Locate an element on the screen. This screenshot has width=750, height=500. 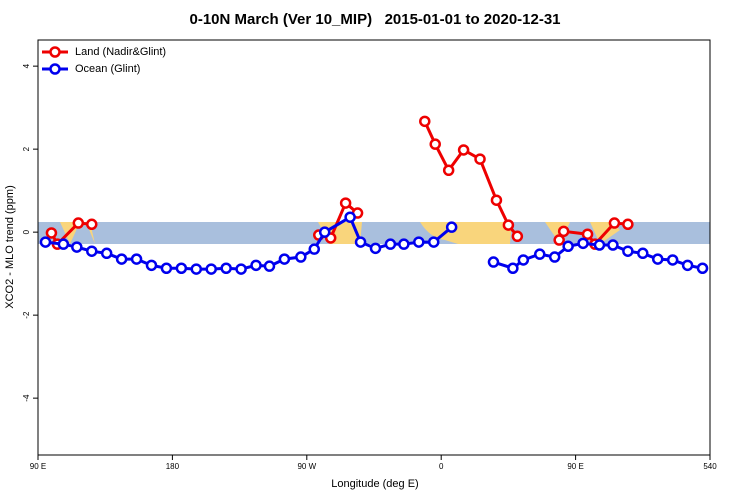
land-ocean-strip is located at coordinates (374, 233).